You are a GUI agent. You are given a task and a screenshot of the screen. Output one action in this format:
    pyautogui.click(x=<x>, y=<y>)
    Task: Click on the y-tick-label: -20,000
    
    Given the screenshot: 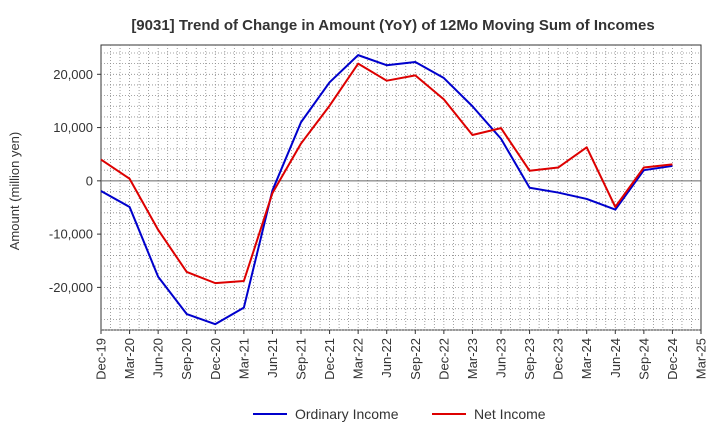 What is the action you would take?
    pyautogui.click(x=71, y=287)
    